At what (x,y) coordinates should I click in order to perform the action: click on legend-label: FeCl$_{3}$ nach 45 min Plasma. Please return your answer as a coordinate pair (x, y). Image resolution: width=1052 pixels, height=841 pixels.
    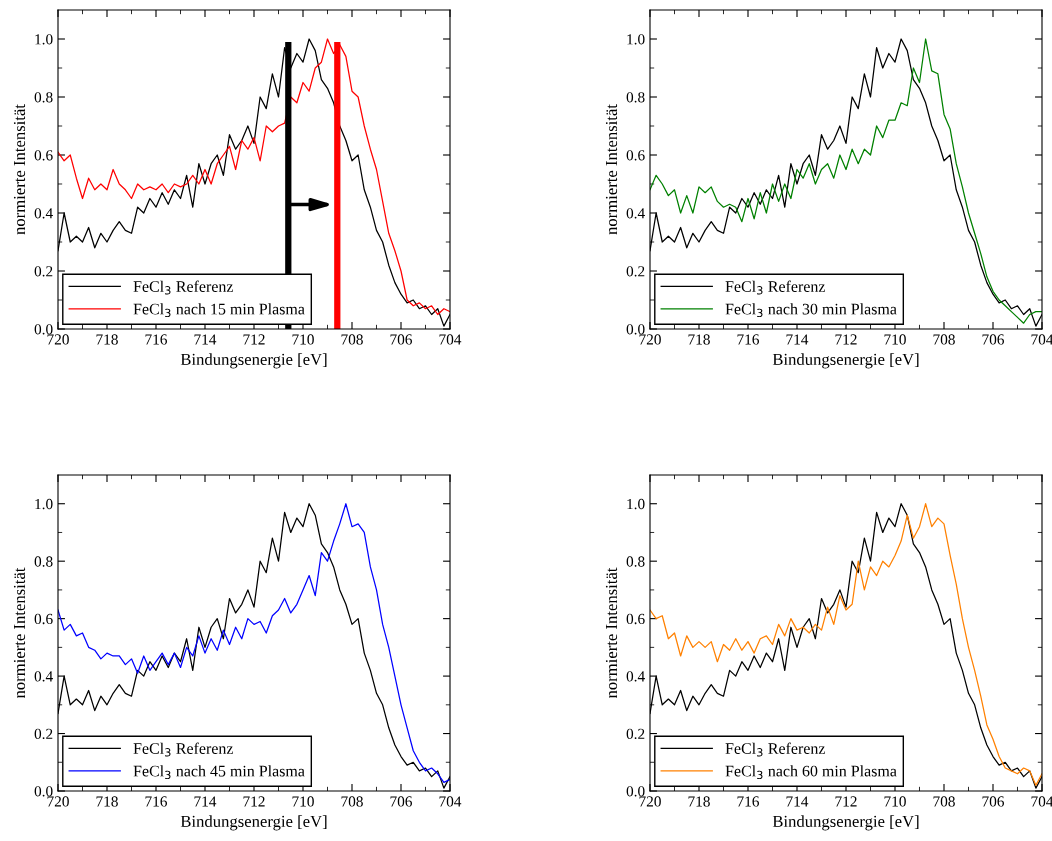
    Looking at the image, I should click on (219, 772).